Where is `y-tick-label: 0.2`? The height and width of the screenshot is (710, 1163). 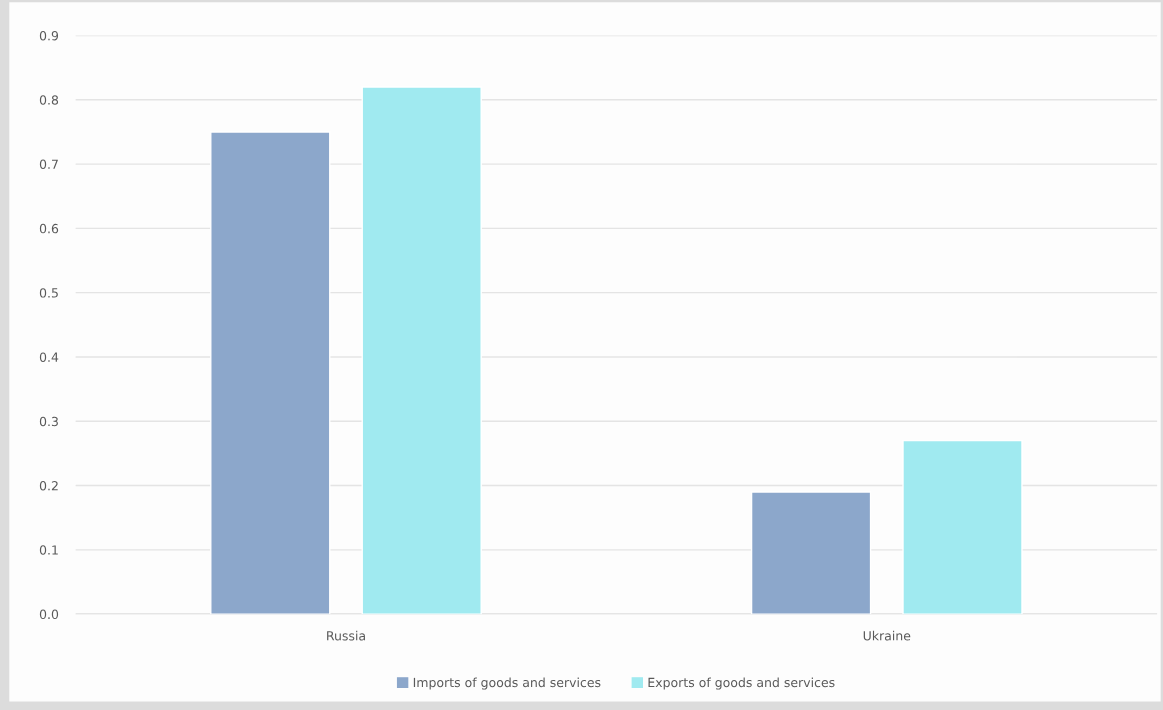
y-tick-label: 0.2 is located at coordinates (48, 486).